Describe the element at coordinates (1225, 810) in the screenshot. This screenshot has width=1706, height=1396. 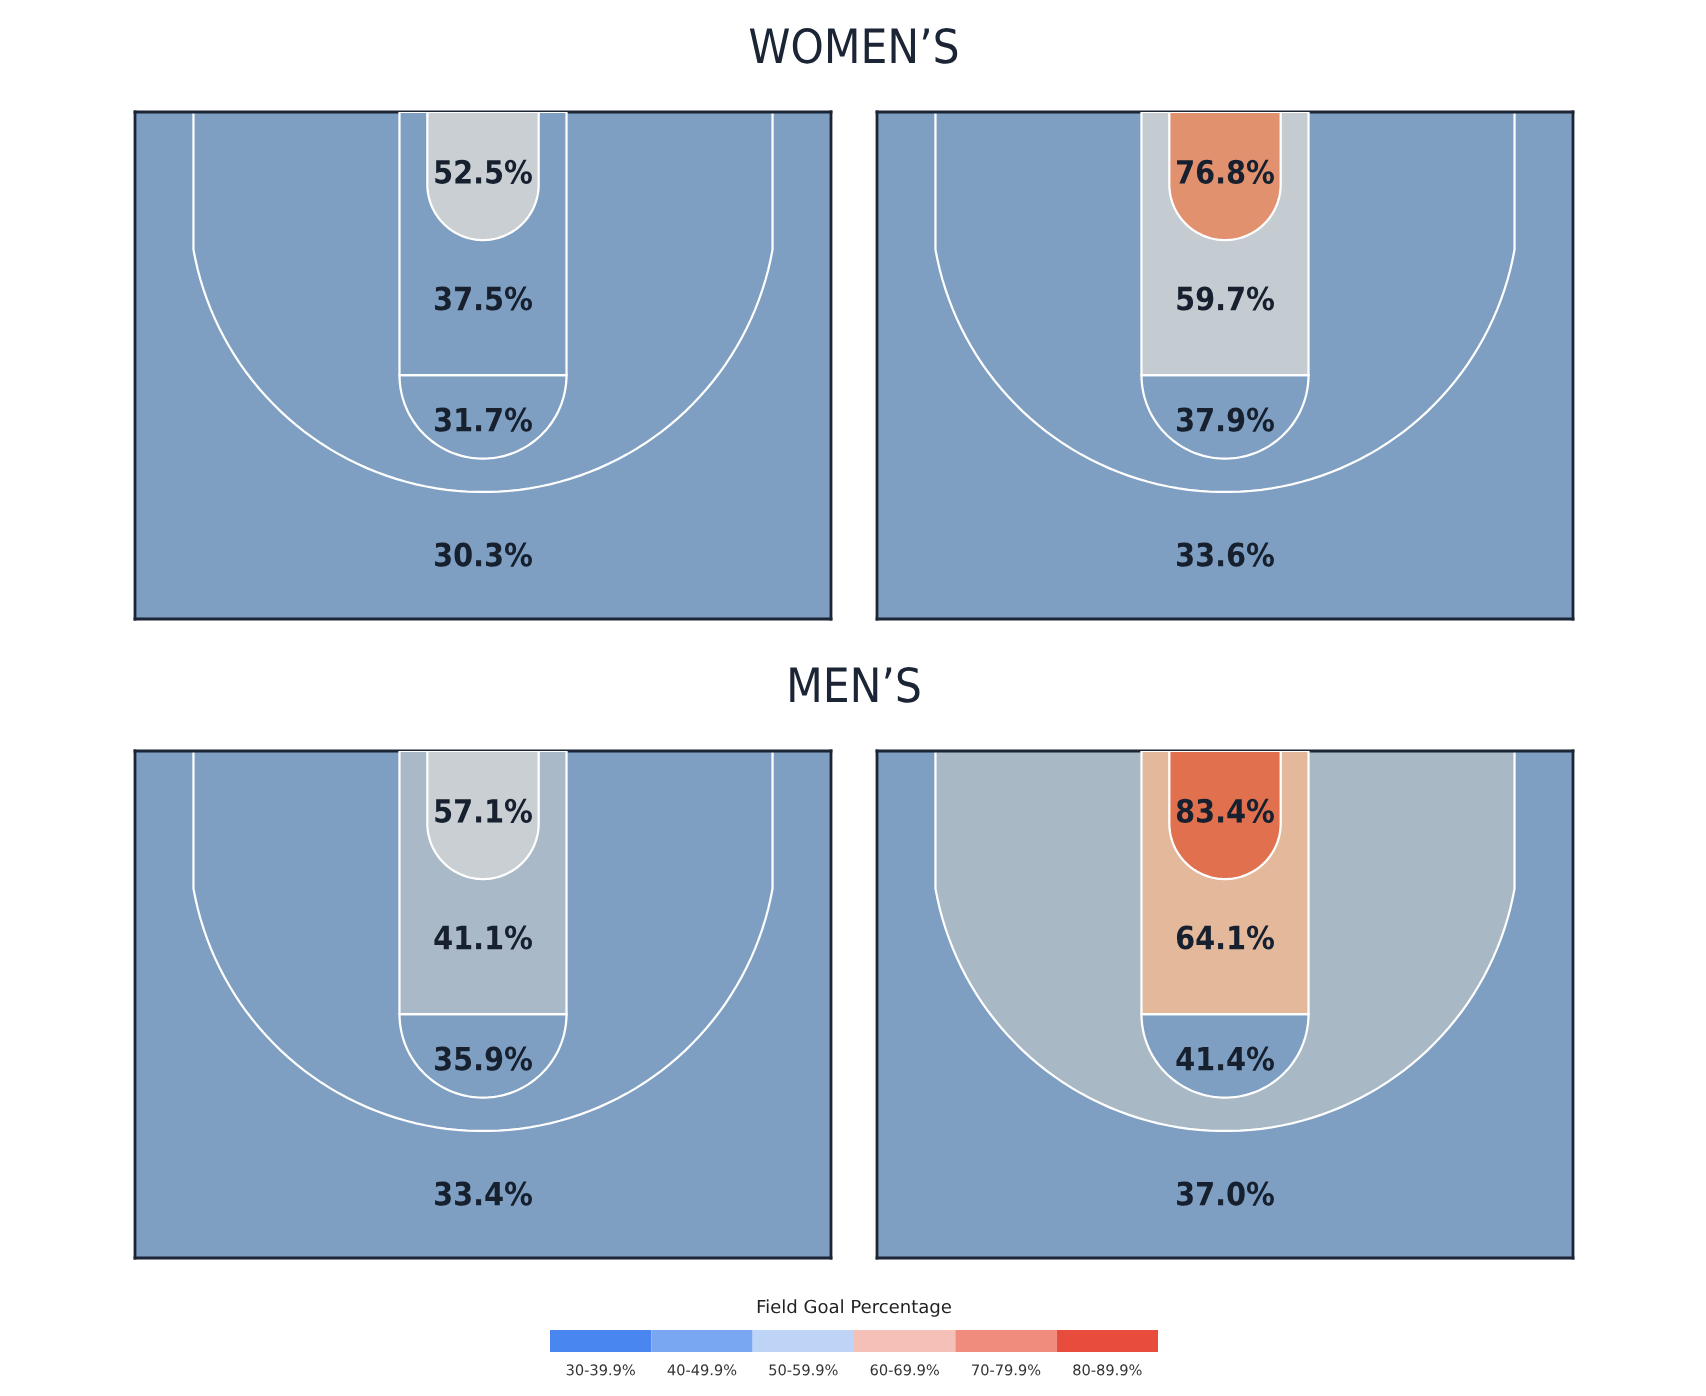
I see `data-label: 83.4%` at that location.